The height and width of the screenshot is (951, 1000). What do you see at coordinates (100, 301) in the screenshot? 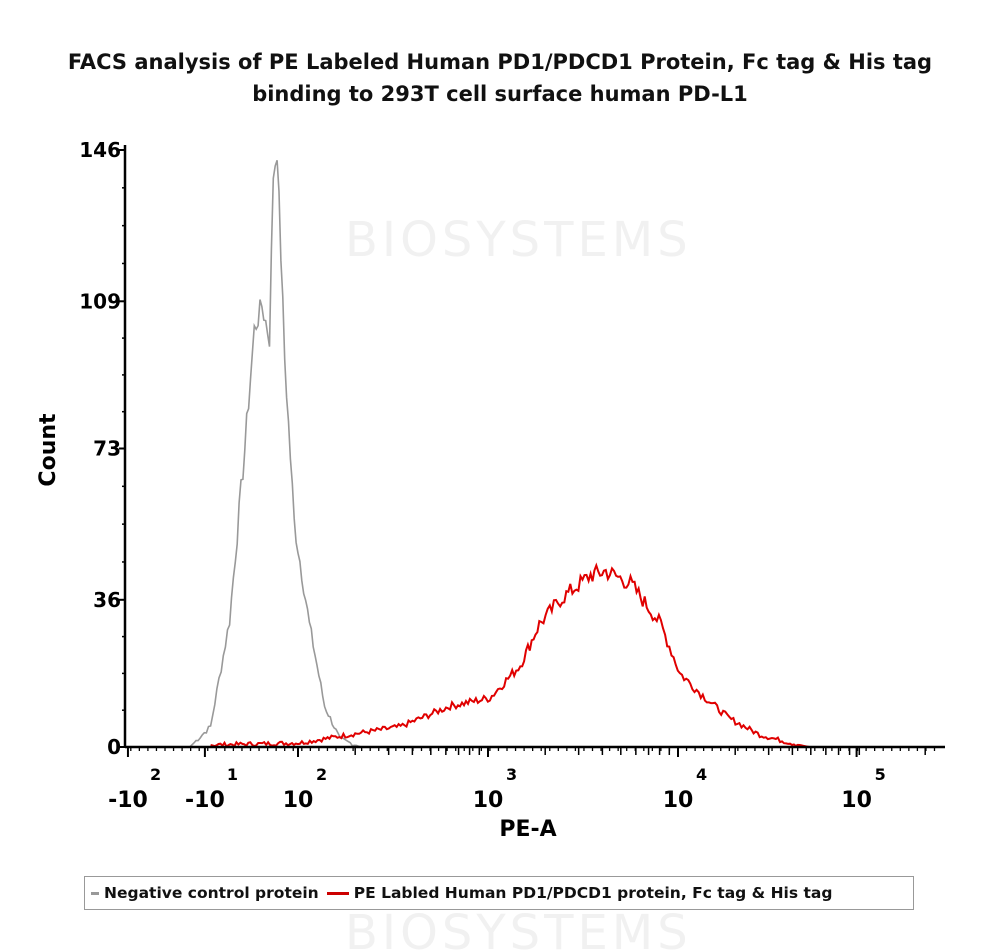
I see `y-tick-label: 109` at bounding box center [100, 301].